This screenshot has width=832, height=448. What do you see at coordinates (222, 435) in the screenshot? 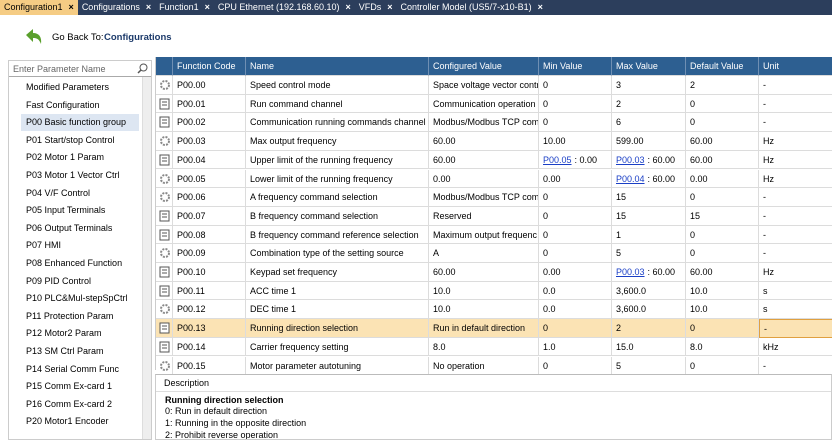
I see `description-line: 2: Prohibit reverse operation` at bounding box center [222, 435].